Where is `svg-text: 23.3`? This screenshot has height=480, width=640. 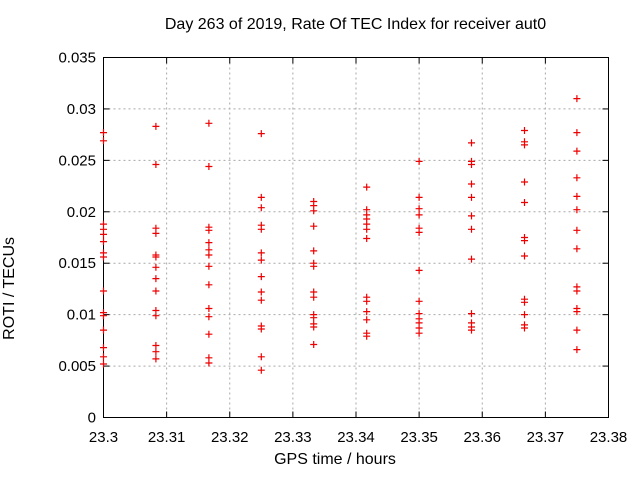
svg-text: 23.3 is located at coordinates (103, 437).